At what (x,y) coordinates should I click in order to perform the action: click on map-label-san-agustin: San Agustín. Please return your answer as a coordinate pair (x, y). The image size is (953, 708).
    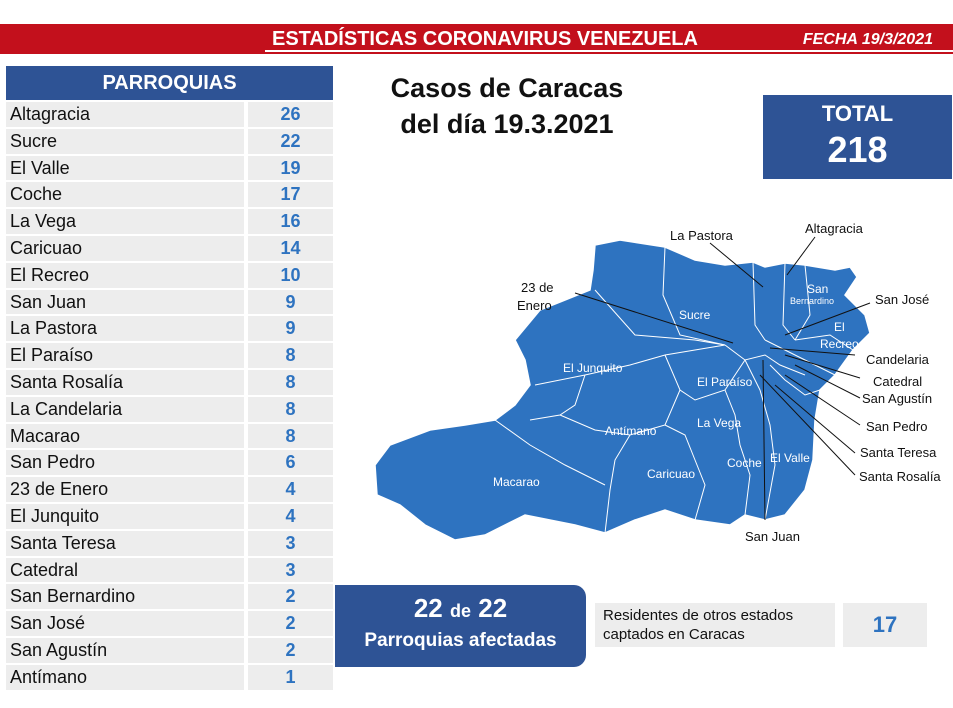
    Looking at the image, I should click on (897, 398).